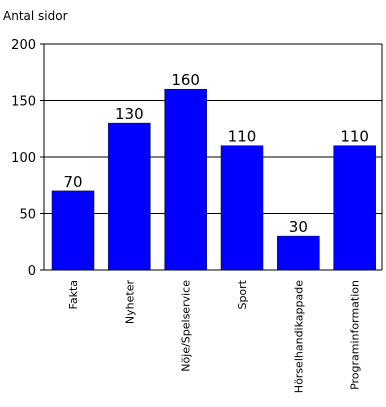  I want to click on x-tick-label: Nyheter, so click(129, 302).